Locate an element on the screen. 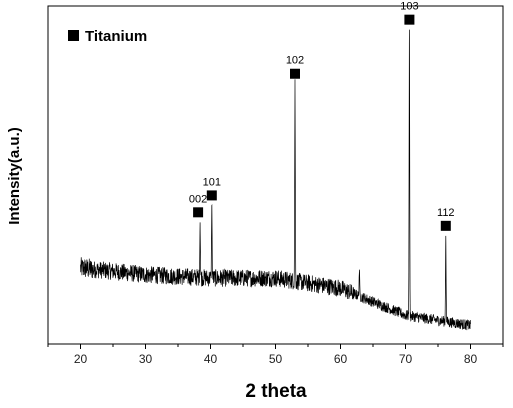 This screenshot has width=513, height=408. legend-marker-square is located at coordinates (73, 35).